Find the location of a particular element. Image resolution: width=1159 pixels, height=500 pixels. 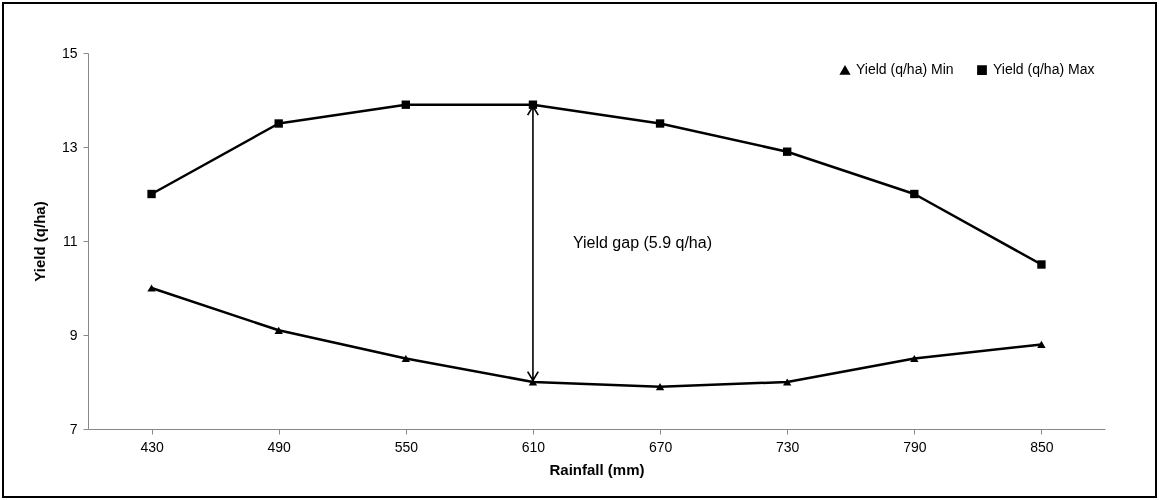

x-tick-label: 850 is located at coordinates (1042, 446).